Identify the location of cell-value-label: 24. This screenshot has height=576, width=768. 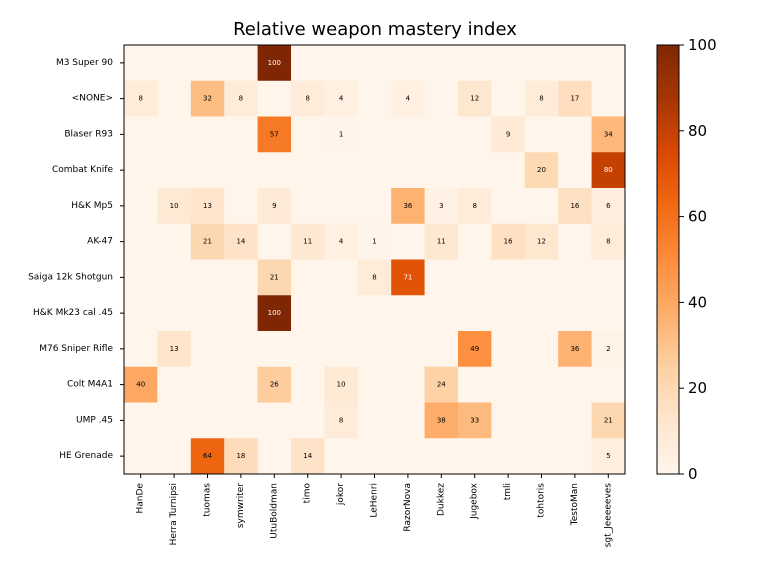
(441, 385).